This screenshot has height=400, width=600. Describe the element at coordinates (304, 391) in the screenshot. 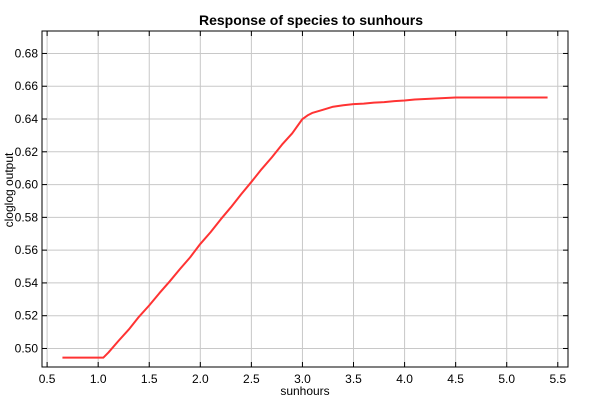

I see `x-axis-label: sunhours` at that location.